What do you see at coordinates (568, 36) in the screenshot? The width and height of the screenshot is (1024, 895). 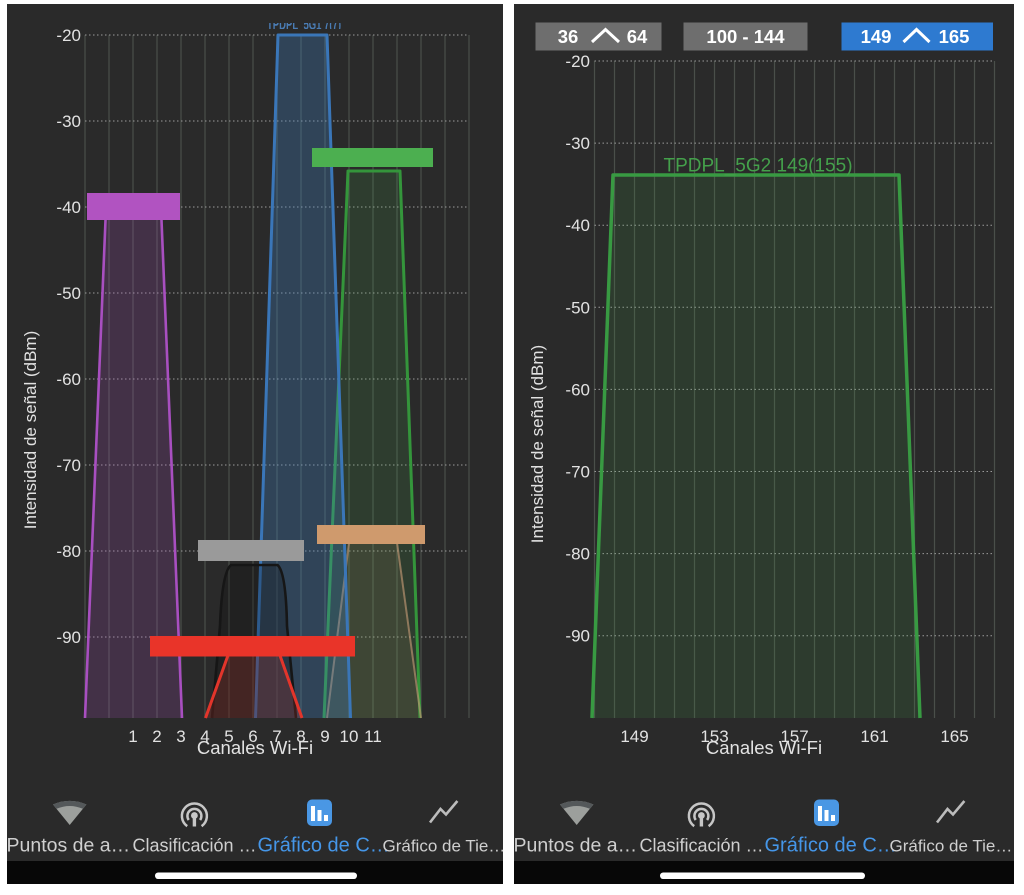 I see `svg-text: 36` at bounding box center [568, 36].